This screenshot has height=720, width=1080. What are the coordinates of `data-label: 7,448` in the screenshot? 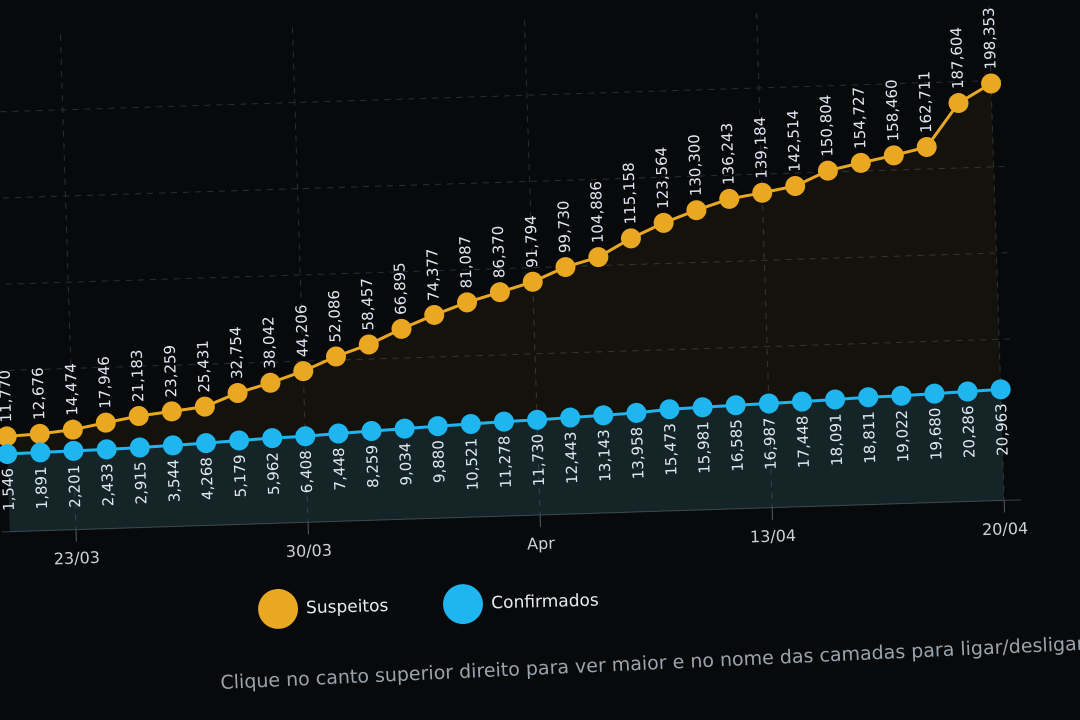 It's located at (339, 468).